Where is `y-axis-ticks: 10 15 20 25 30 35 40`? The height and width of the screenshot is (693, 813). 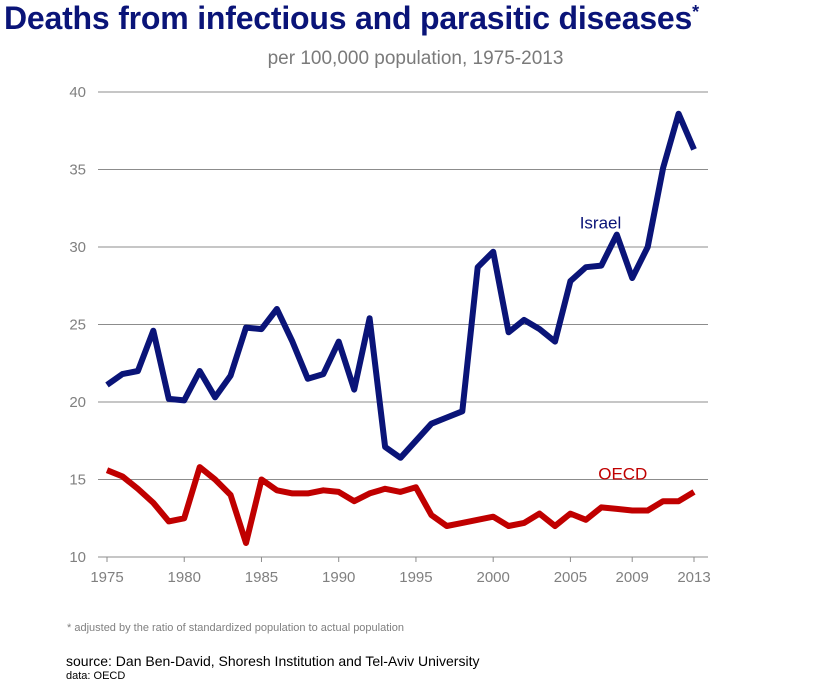 y-axis-ticks: 10 15 20 25 30 35 40 is located at coordinates (77, 325).